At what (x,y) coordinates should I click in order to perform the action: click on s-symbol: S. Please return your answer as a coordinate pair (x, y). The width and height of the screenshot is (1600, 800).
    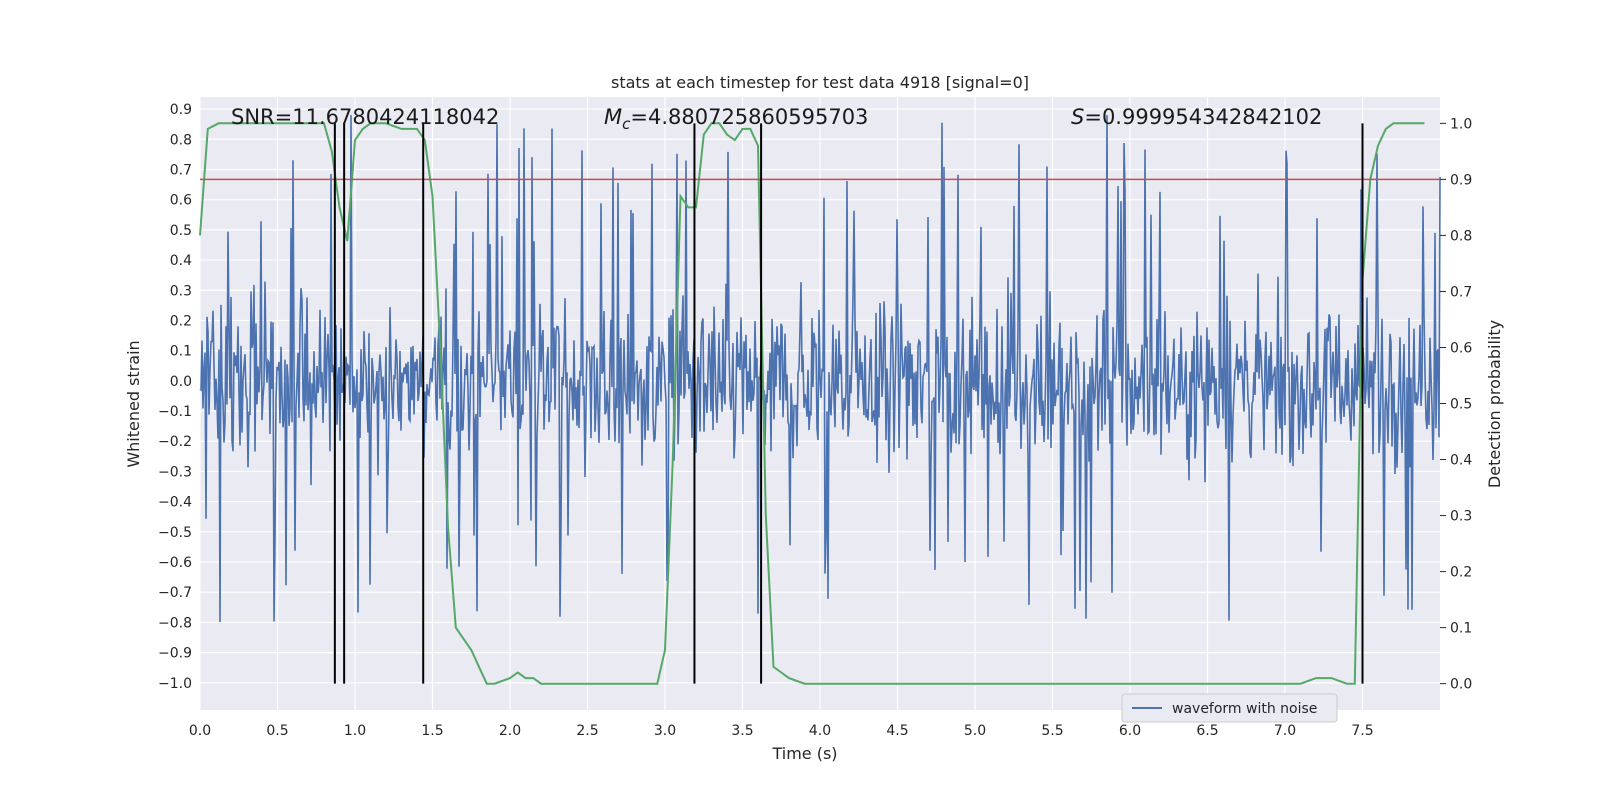
    Looking at the image, I should click on (1077, 117).